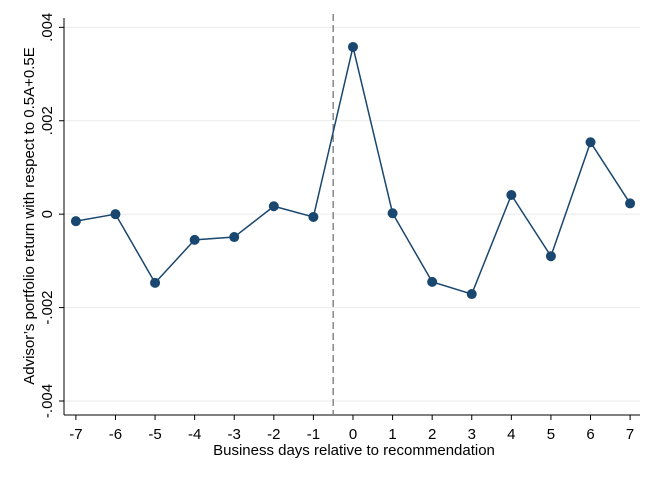 This screenshot has width=660, height=480. What do you see at coordinates (75, 434) in the screenshot?
I see `x-tick-label: -7` at bounding box center [75, 434].